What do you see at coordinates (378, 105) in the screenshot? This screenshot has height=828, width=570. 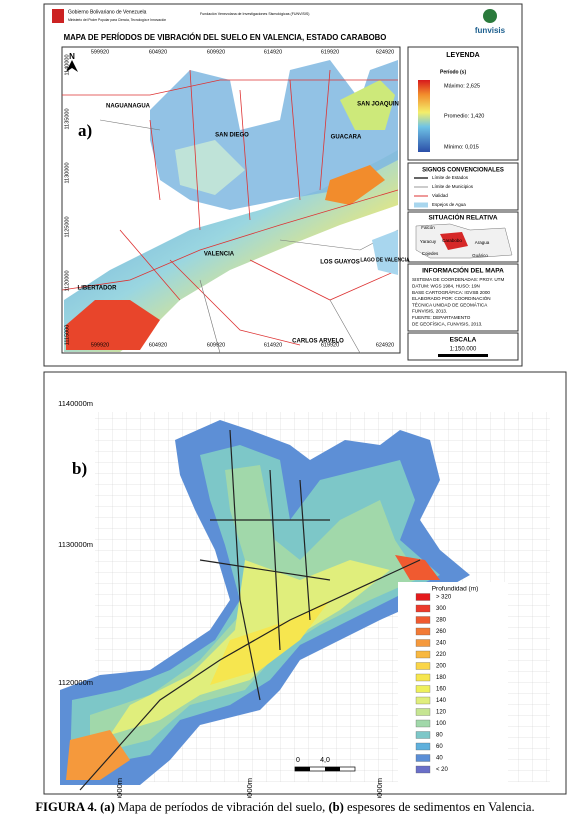 I see `place-label: SAN JOAQUIN` at bounding box center [378, 105].